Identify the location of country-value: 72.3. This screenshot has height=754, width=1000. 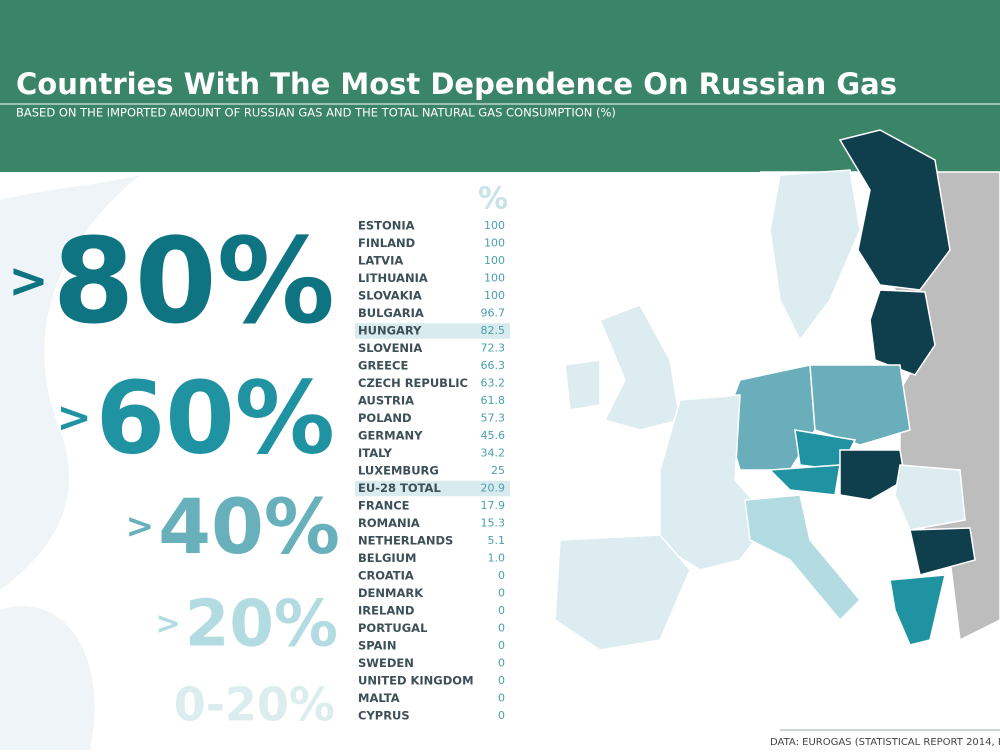
(493, 348).